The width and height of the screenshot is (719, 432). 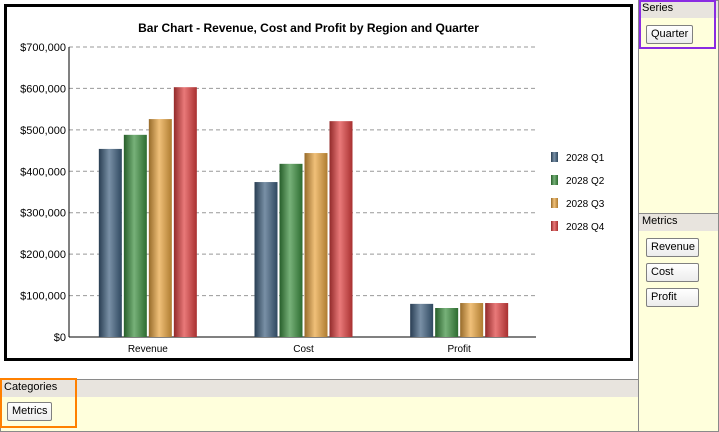 What do you see at coordinates (678, 322) in the screenshot?
I see `metrics-panel: Metrics Revenue Cost Profit` at bounding box center [678, 322].